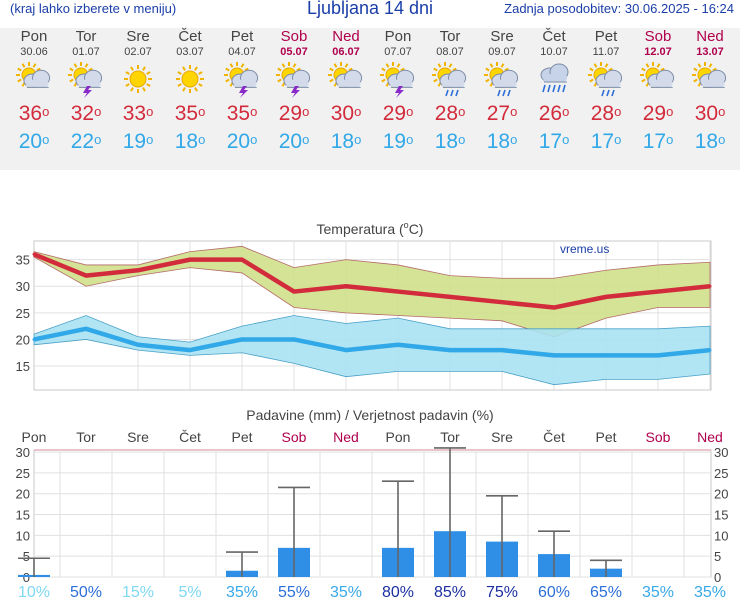  I want to click on min-temperature-range-band, so click(372, 350).